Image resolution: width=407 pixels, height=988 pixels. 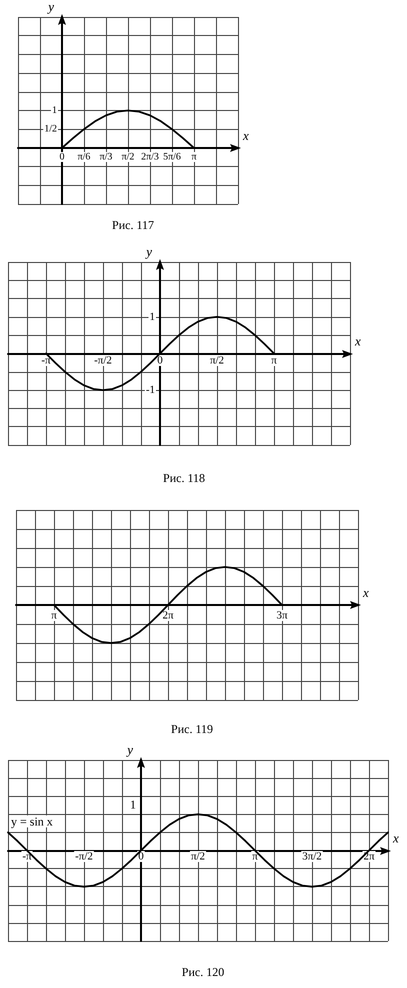 I want to click on x-tick-label: 3π/2, so click(x=312, y=856).